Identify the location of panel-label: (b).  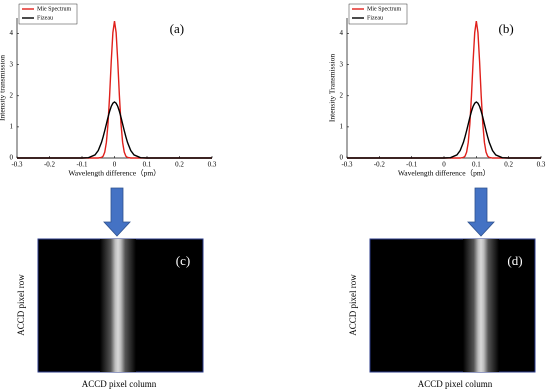
(505, 28).